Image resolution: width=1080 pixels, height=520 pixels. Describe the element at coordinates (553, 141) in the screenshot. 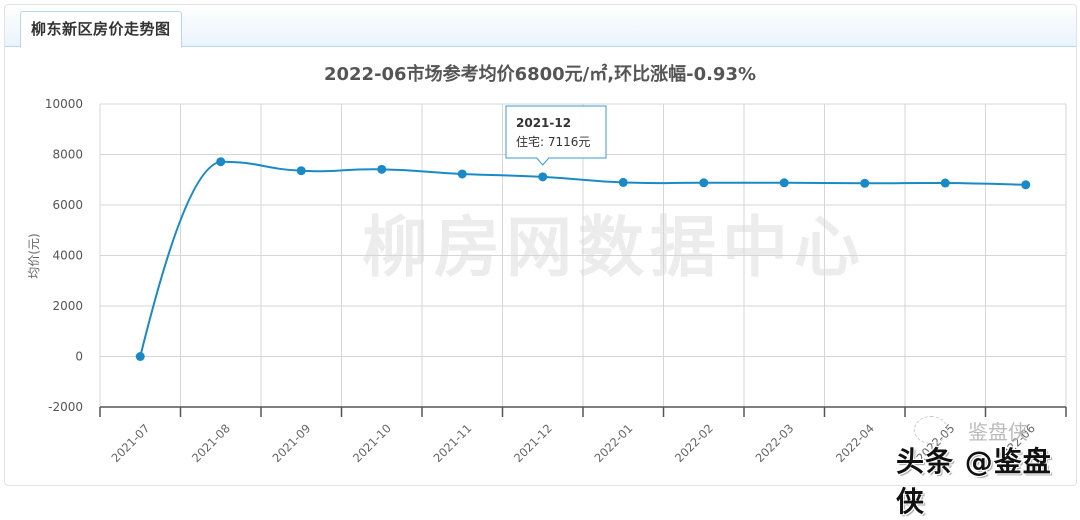

I see `tooltip-value: 住宅: 7116元` at that location.